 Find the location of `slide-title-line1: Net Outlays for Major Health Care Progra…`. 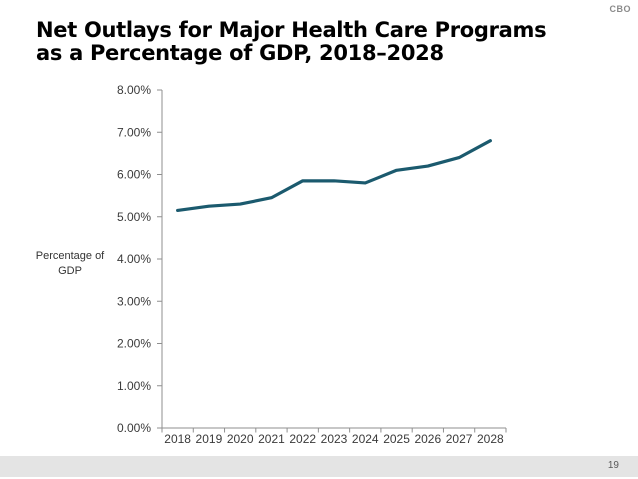

slide-title-line1: Net Outlays for Major Health Care Progra… is located at coordinates (291, 30).